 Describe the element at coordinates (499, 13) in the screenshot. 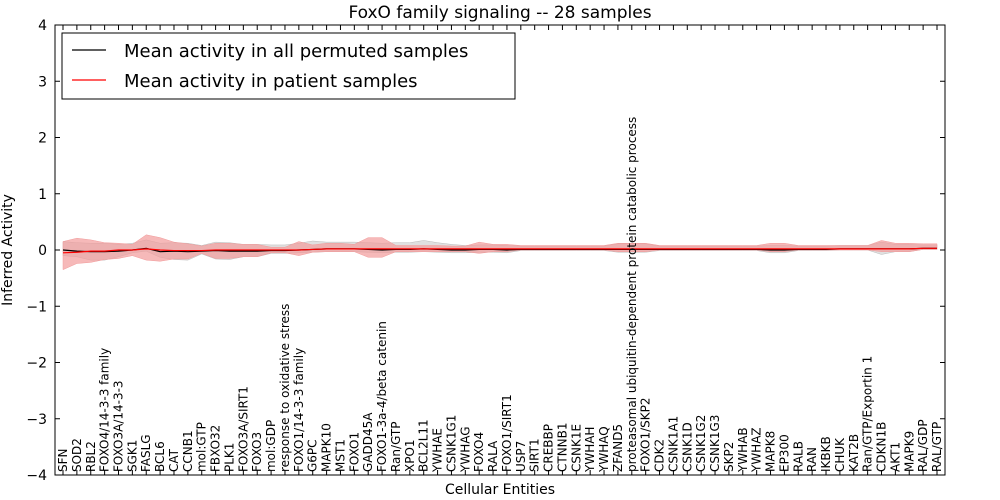

I see `chart-title: FoxO family signaling -- 28 samples` at that location.